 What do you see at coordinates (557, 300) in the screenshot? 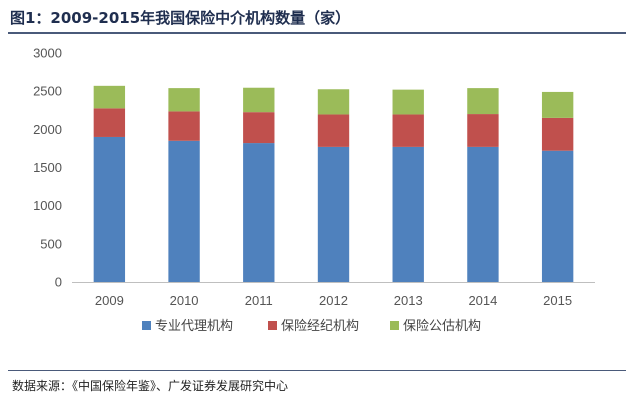
I see `x-tick-label: 2015` at bounding box center [557, 300].